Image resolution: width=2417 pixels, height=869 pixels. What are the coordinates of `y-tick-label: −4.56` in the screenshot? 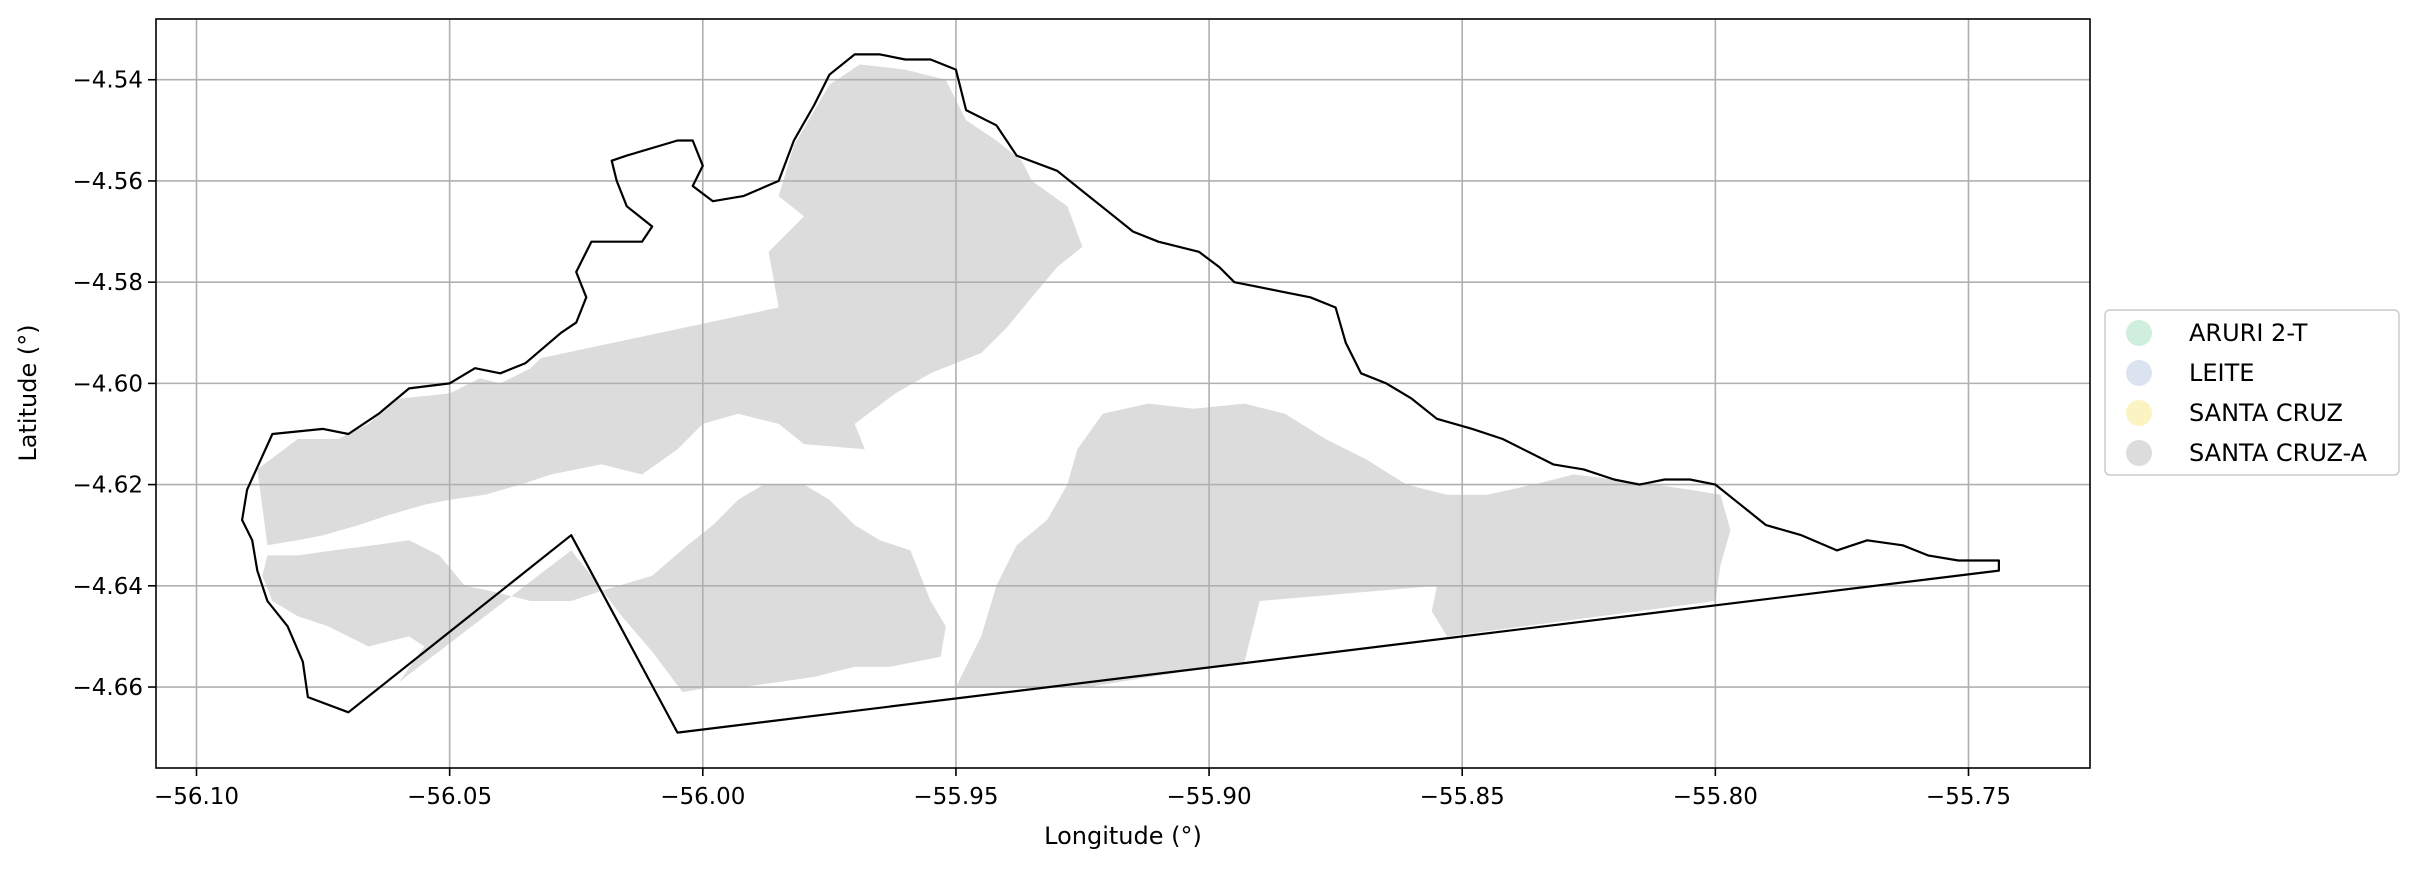 It's located at (108, 182).